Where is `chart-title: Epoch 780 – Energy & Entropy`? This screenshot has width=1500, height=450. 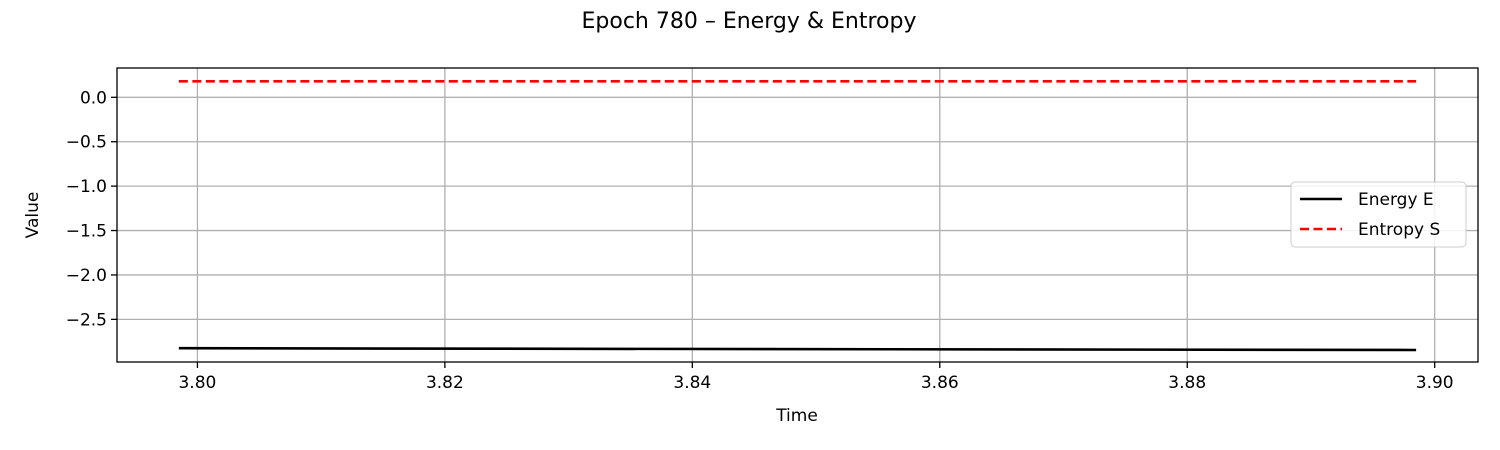
chart-title: Epoch 780 – Energy & Entropy is located at coordinates (749, 21).